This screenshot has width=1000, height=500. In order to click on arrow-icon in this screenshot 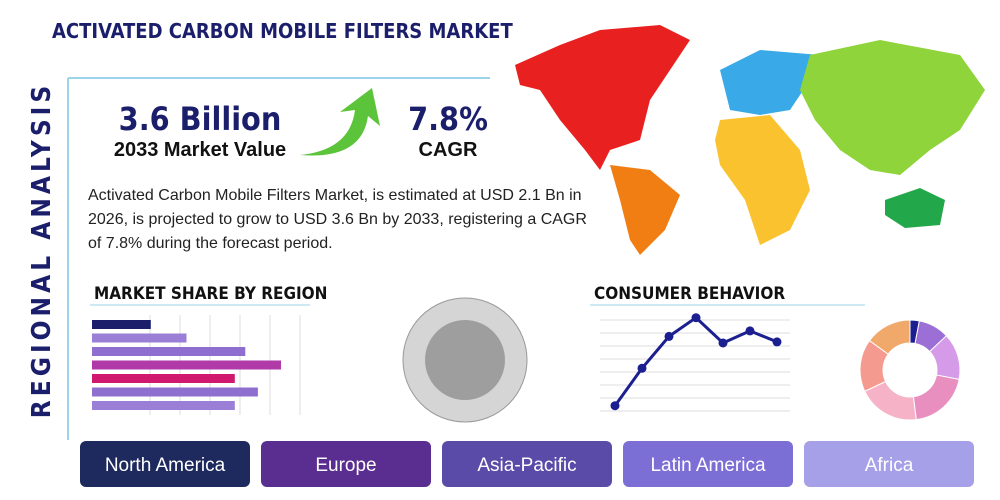, I will do `click(340, 122)`.